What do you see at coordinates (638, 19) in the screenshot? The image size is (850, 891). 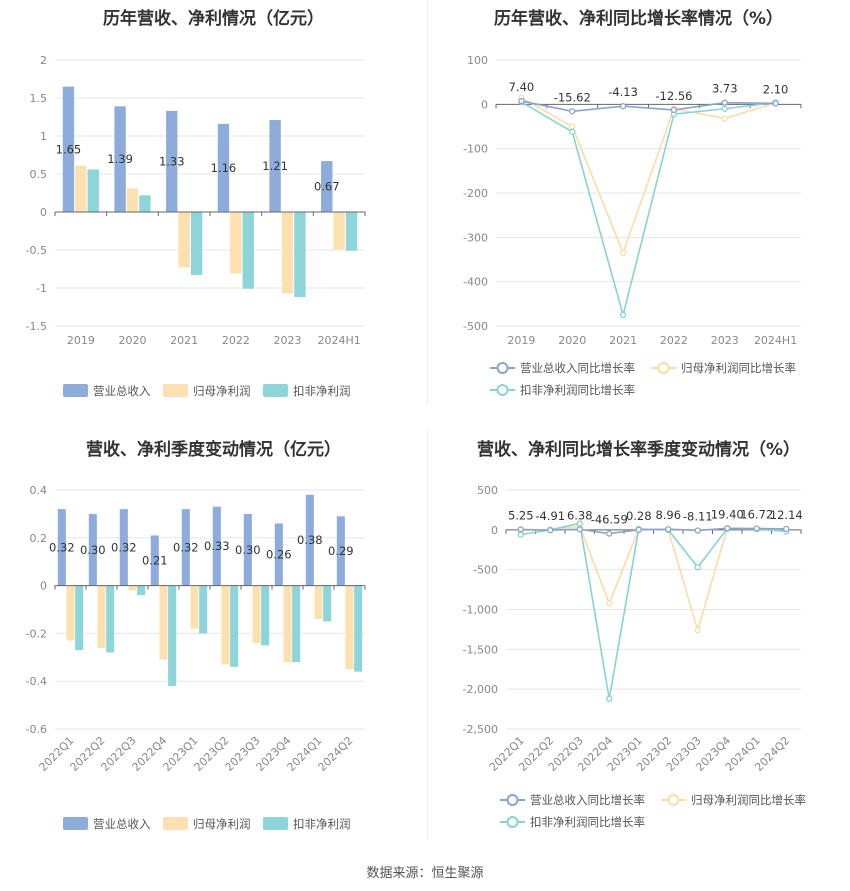 I see `chart-title-annual-line: 历年营收、净利同比增长率情况（%）` at bounding box center [638, 19].